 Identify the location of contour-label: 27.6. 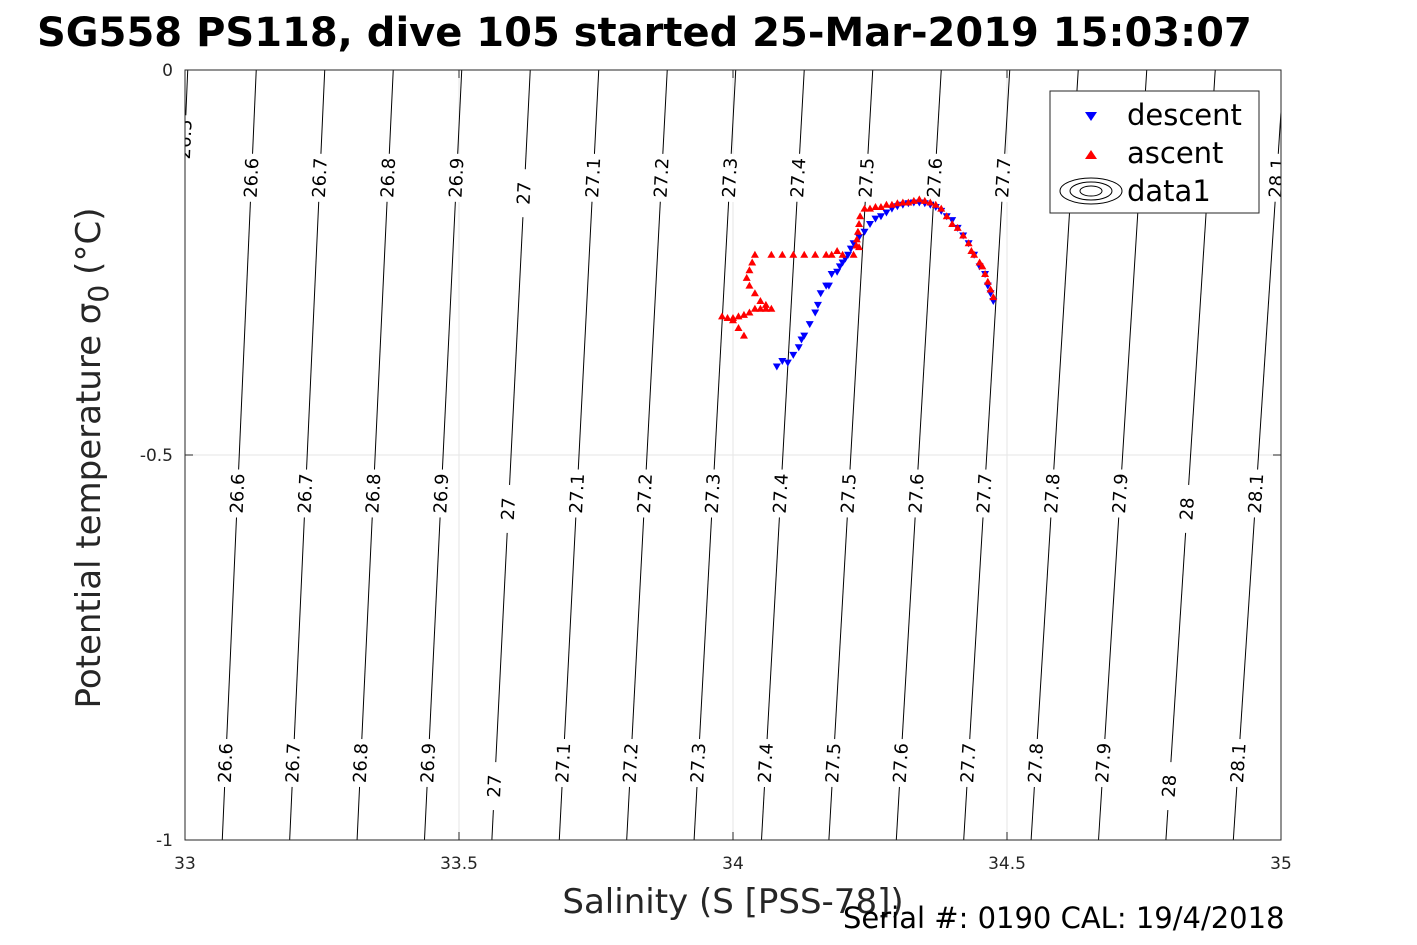
(901, 762).